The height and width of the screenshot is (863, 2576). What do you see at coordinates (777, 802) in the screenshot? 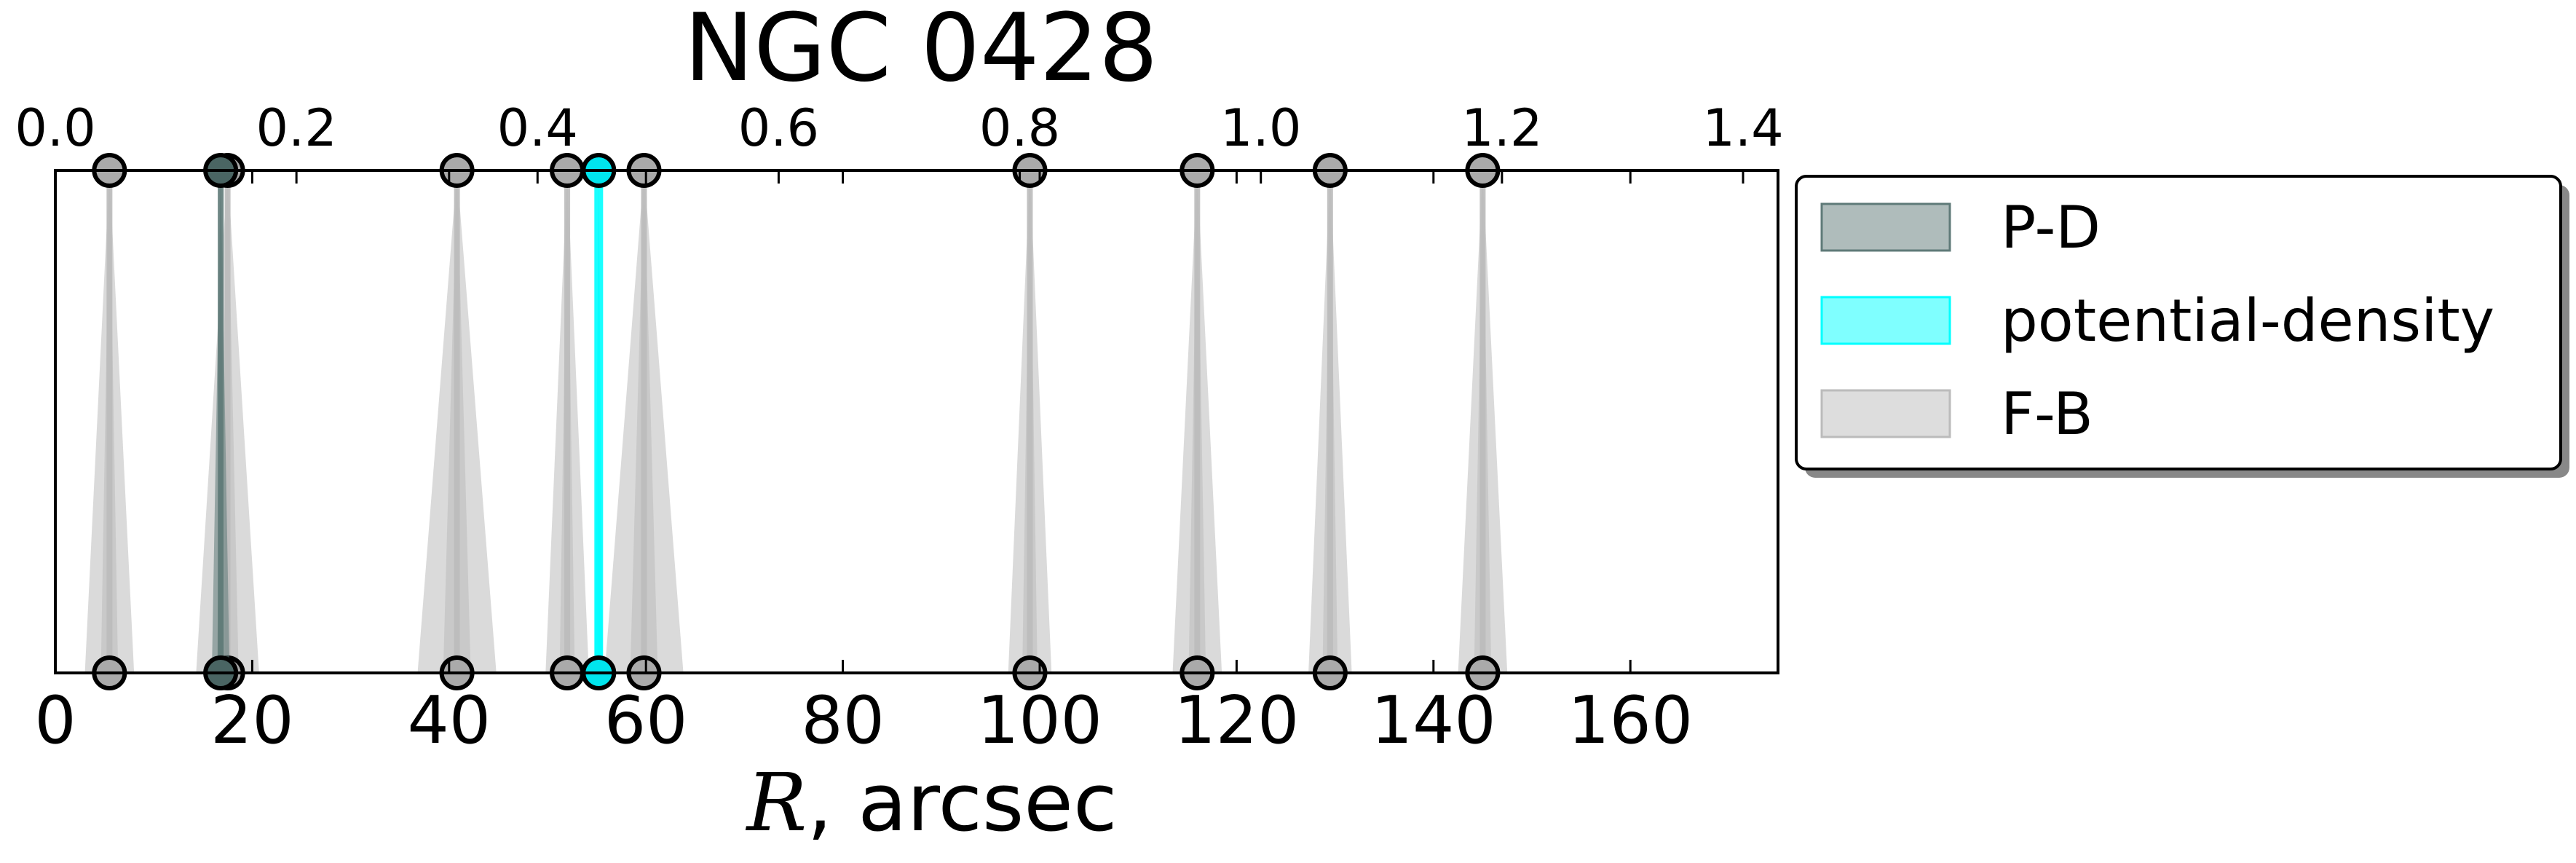
I see `x-axis-label-math: R` at bounding box center [777, 802].